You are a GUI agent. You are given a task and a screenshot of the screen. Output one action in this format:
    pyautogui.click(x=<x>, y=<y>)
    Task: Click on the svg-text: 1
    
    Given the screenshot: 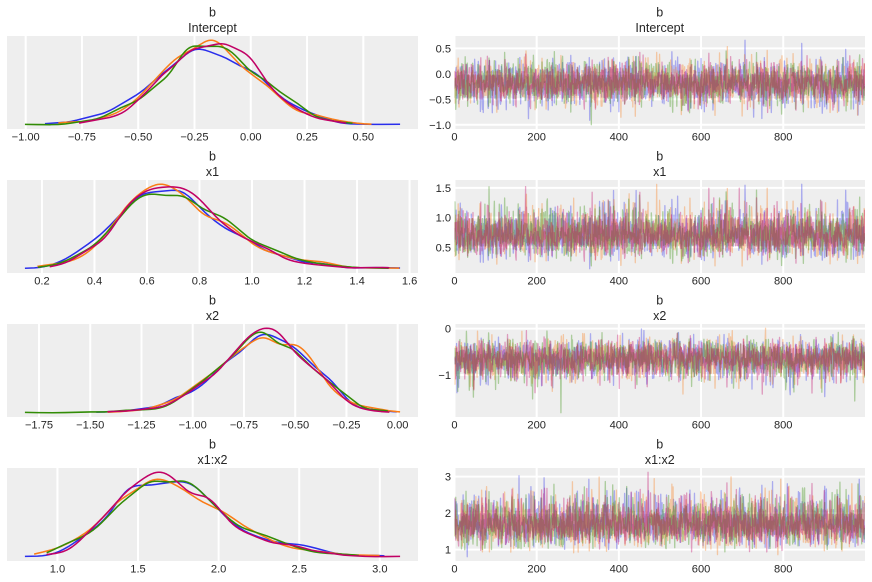 What is the action you would take?
    pyautogui.click(x=448, y=551)
    